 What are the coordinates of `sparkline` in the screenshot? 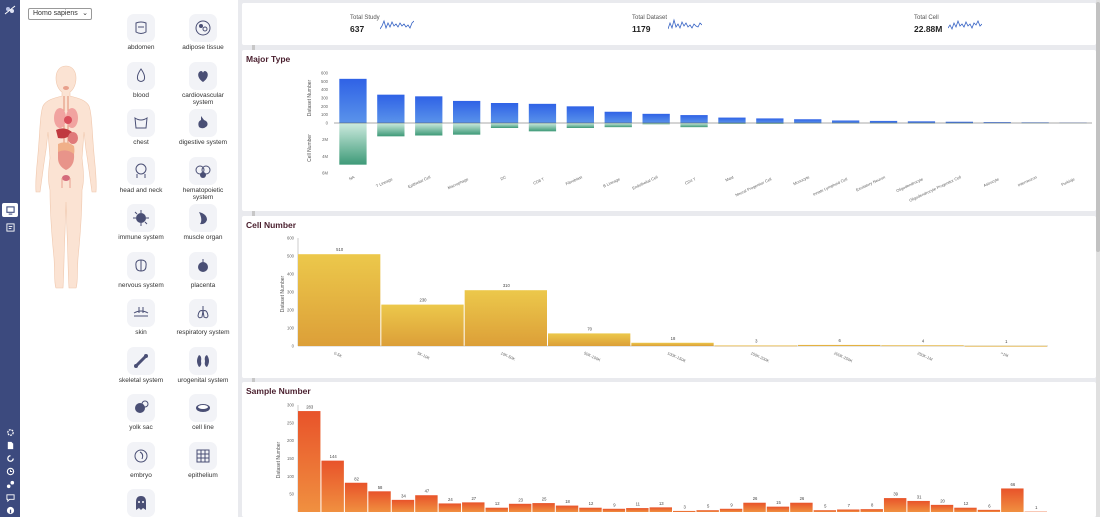 It's located at (965, 25).